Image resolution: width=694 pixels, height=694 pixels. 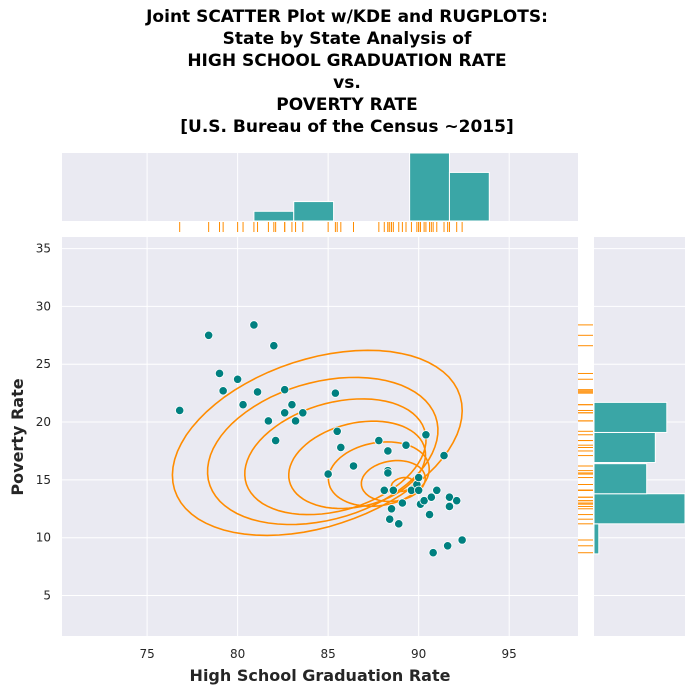 What do you see at coordinates (43, 480) in the screenshot?
I see `y-tick-label: 15` at bounding box center [43, 480].